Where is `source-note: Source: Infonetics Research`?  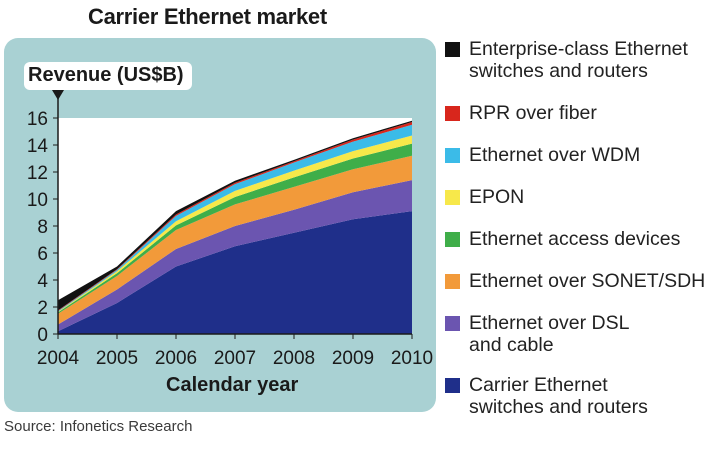
source-note: Source: Infonetics Research is located at coordinates (98, 426).